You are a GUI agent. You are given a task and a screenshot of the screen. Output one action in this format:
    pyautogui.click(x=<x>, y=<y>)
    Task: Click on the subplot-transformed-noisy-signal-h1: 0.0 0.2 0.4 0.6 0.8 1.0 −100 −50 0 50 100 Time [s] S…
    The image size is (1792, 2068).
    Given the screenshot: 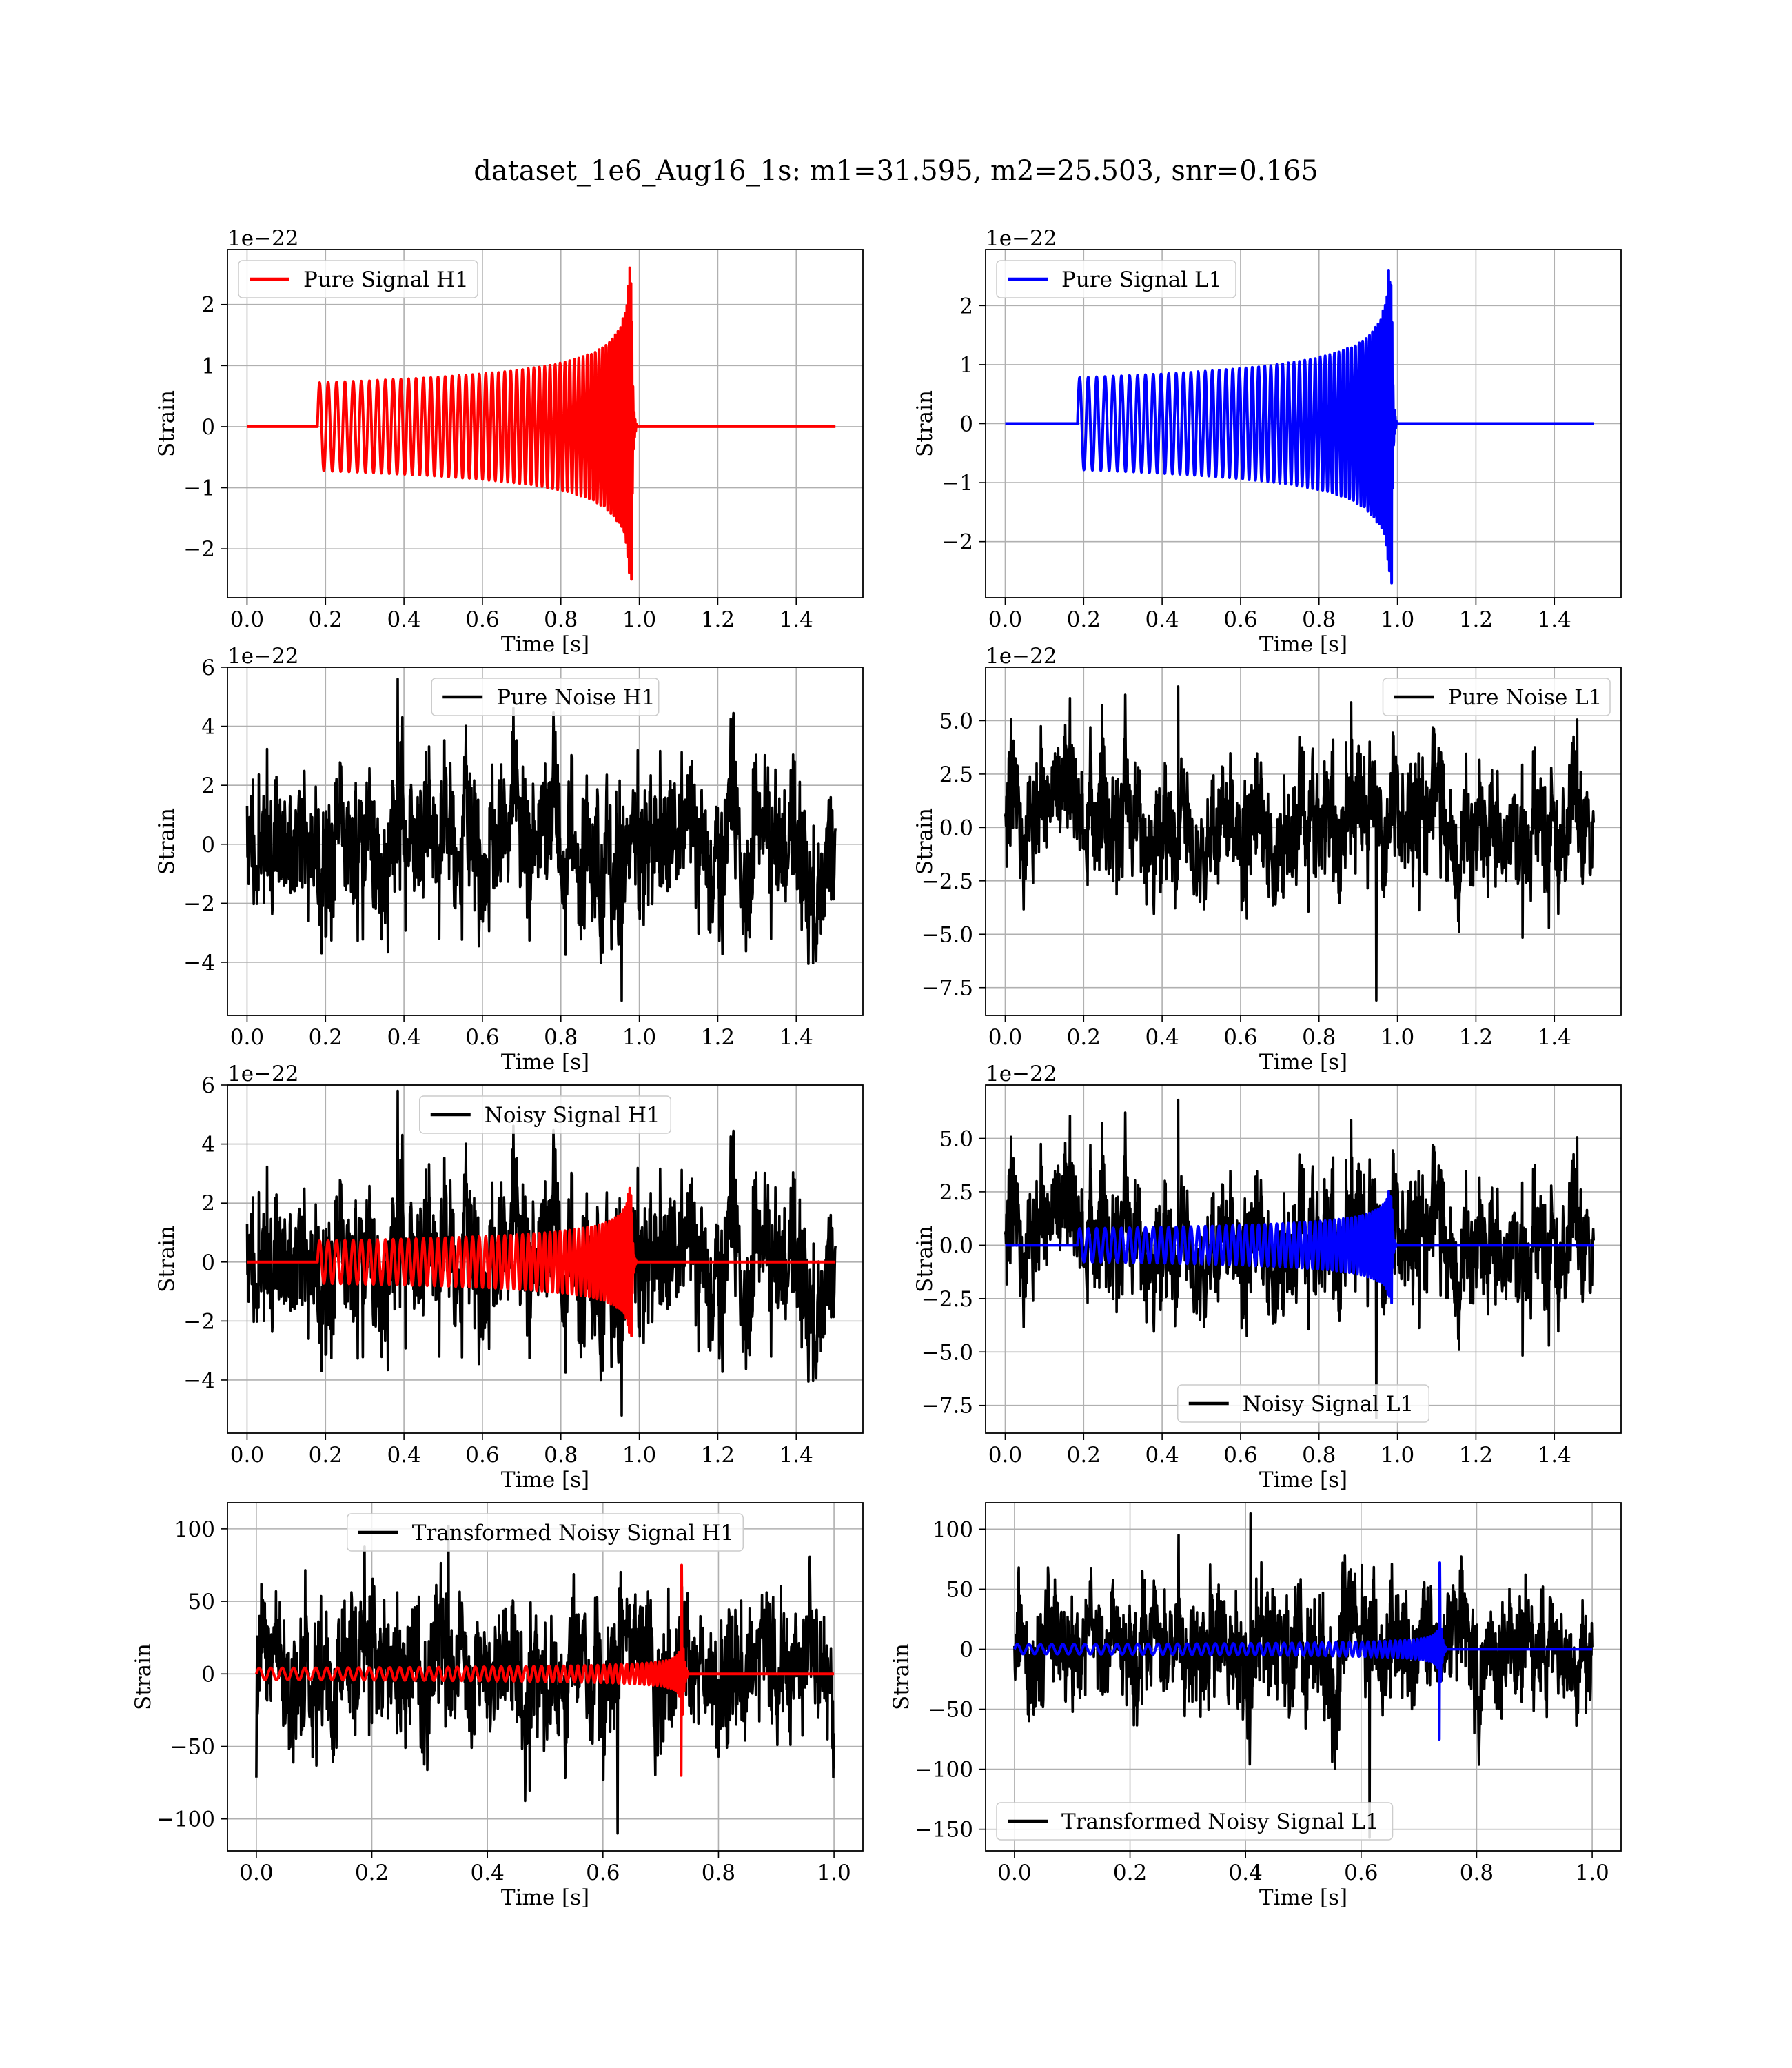 What is the action you would take?
    pyautogui.click(x=497, y=1706)
    